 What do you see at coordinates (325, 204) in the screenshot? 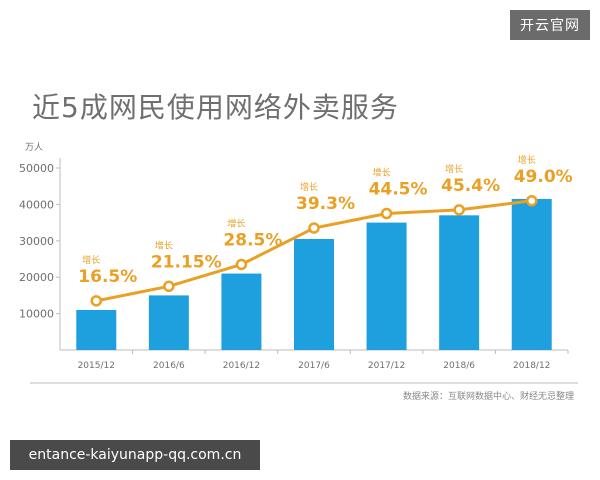
I see `growth-value-label: 39.3%` at bounding box center [325, 204].